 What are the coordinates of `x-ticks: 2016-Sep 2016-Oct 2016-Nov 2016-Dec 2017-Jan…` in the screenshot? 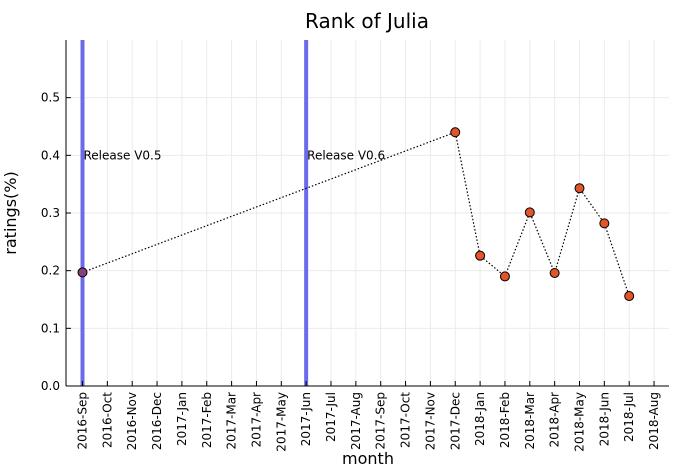 It's located at (368, 416).